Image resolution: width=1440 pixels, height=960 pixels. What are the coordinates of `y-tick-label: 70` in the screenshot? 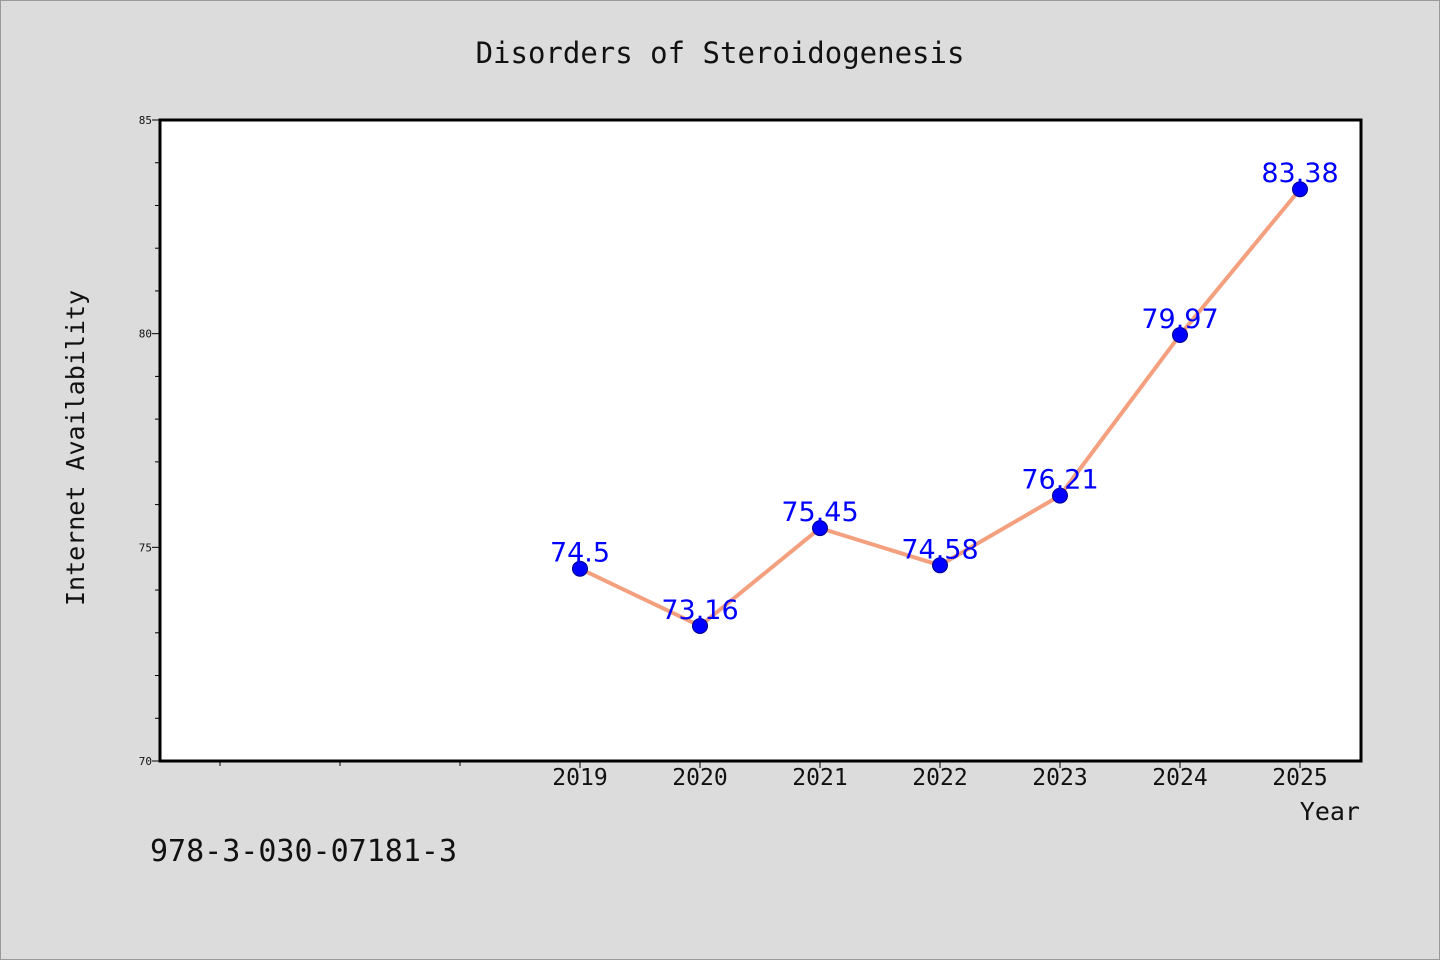 It's located at (145, 761).